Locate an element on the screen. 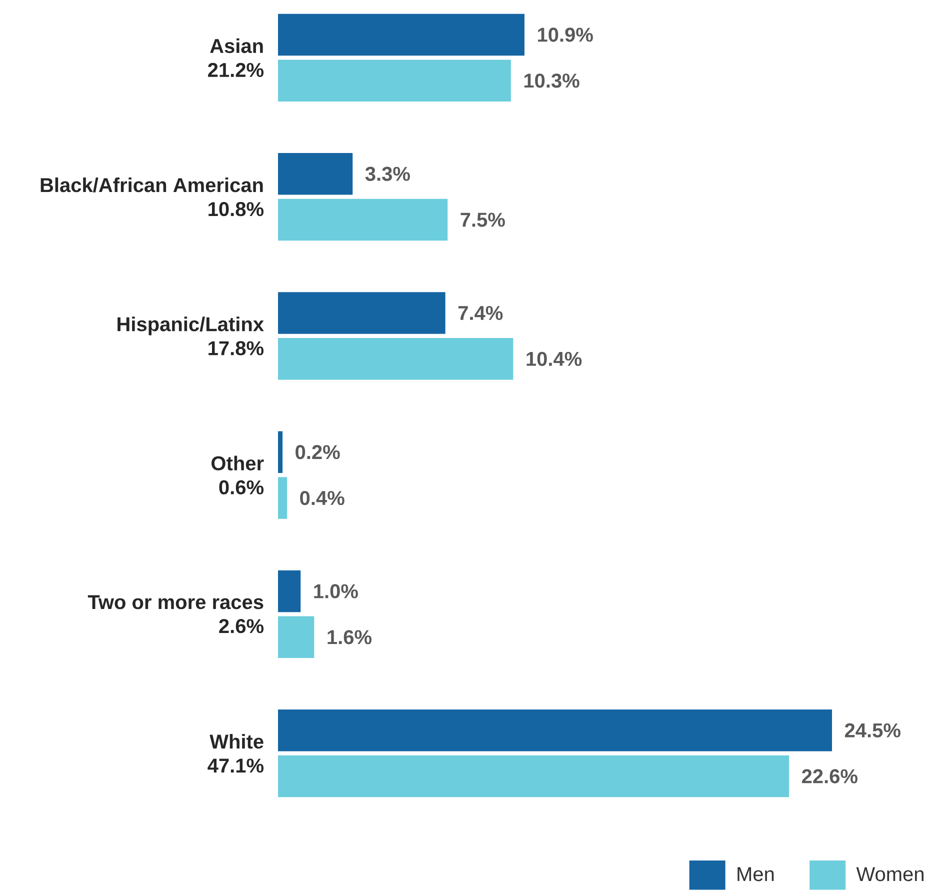  data-label: 3.3% is located at coordinates (387, 173).